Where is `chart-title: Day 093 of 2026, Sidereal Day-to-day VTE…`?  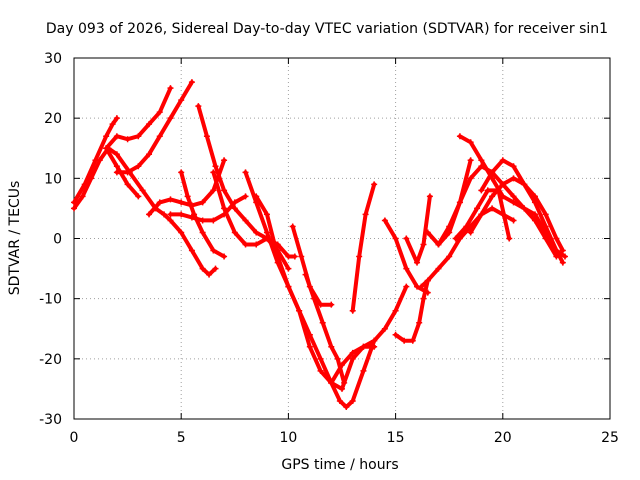
chart-title: Day 093 of 2026, Sidereal Day-to-day VTE… is located at coordinates (327, 29).